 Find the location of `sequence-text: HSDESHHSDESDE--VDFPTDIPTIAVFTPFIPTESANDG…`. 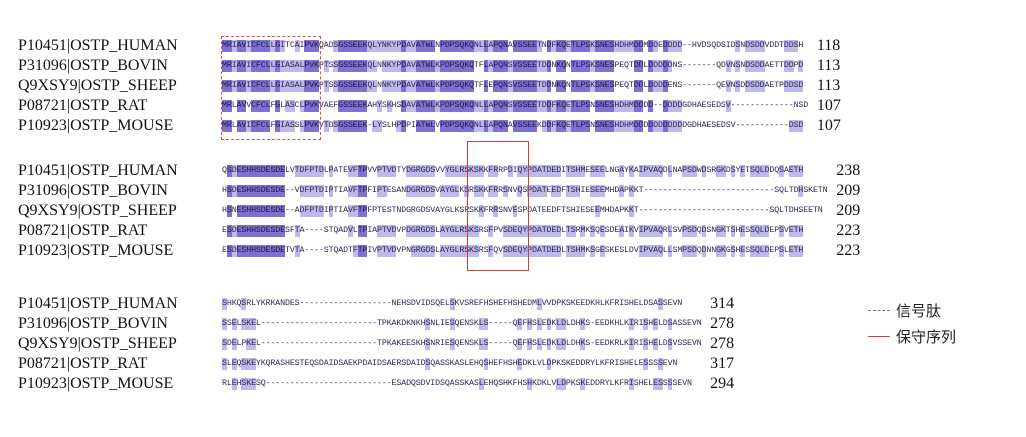

sequence-text: HSDESHHSDESDE--VDFPTDIPTIAVFTPFIPTESANDG… is located at coordinates (525, 191).